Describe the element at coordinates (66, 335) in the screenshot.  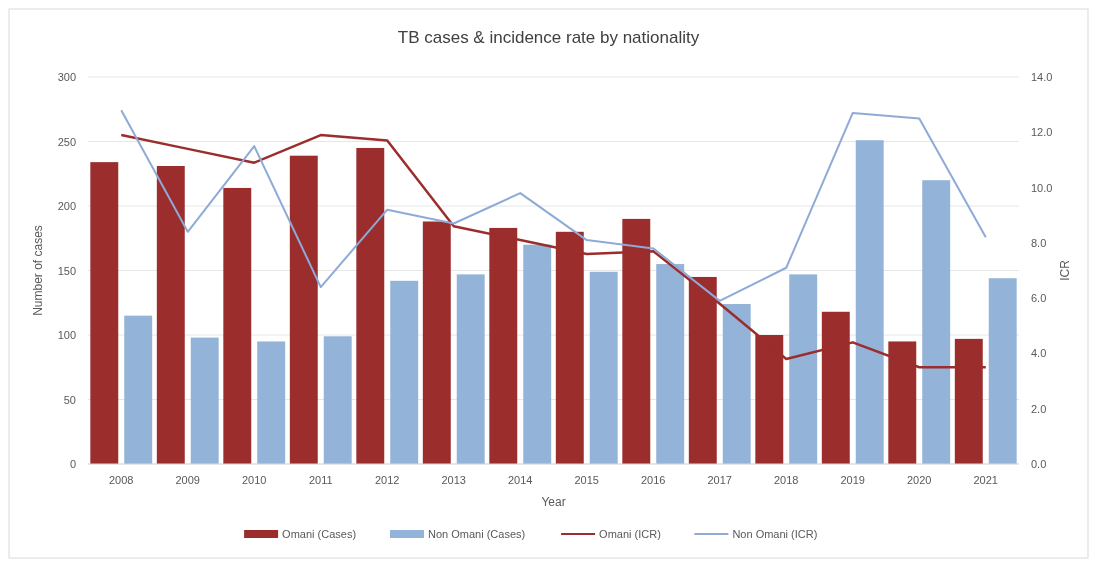
I see `y-tick-label: 100` at that location.